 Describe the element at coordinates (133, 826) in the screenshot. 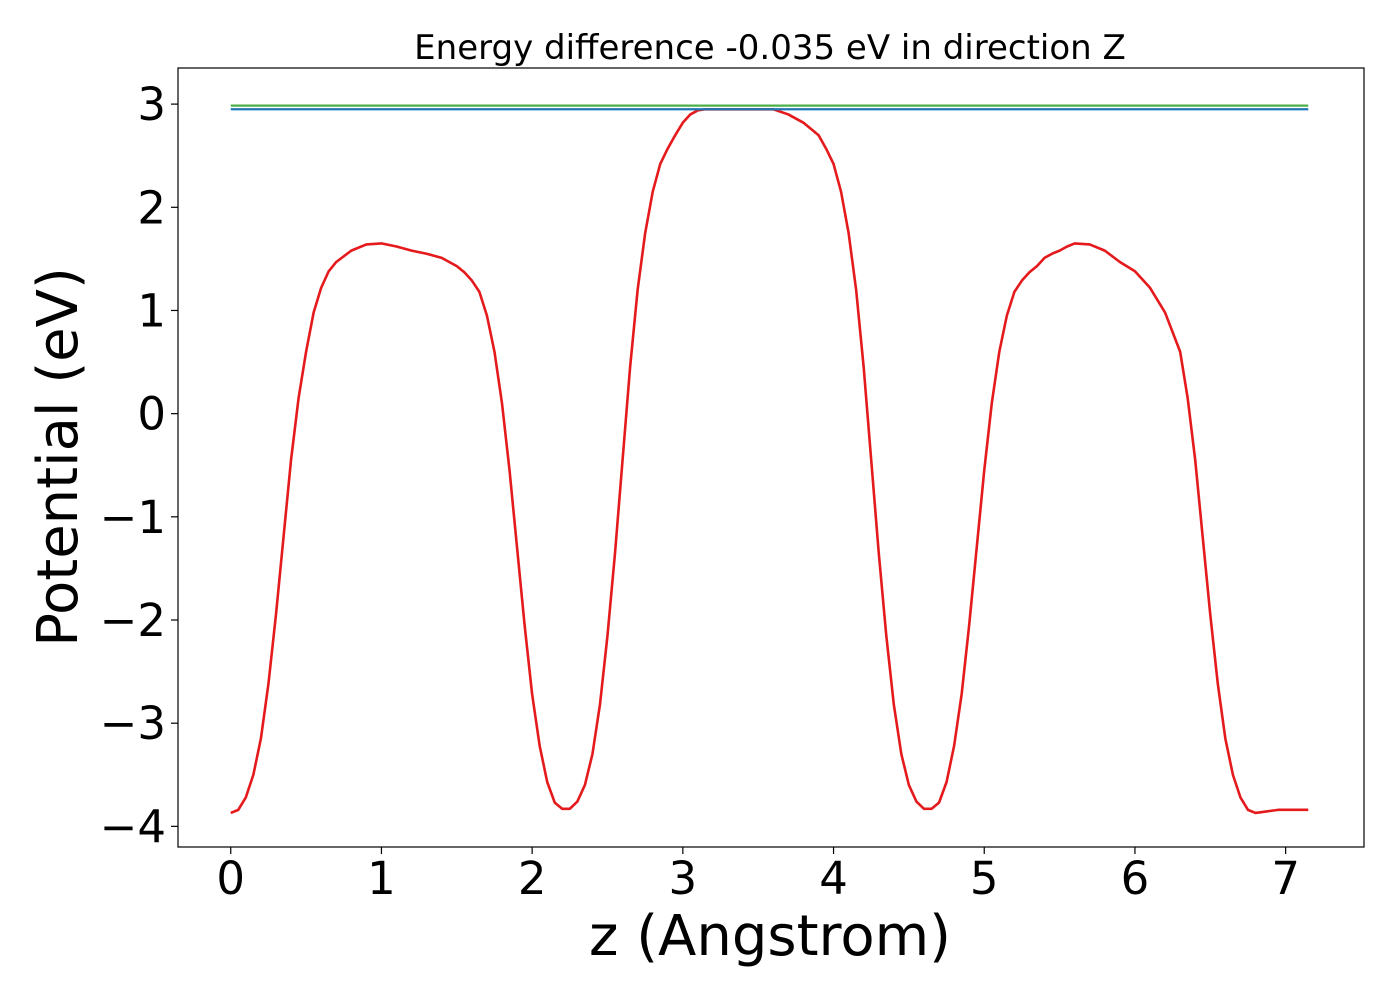

I see `y-tick-label: −4` at that location.